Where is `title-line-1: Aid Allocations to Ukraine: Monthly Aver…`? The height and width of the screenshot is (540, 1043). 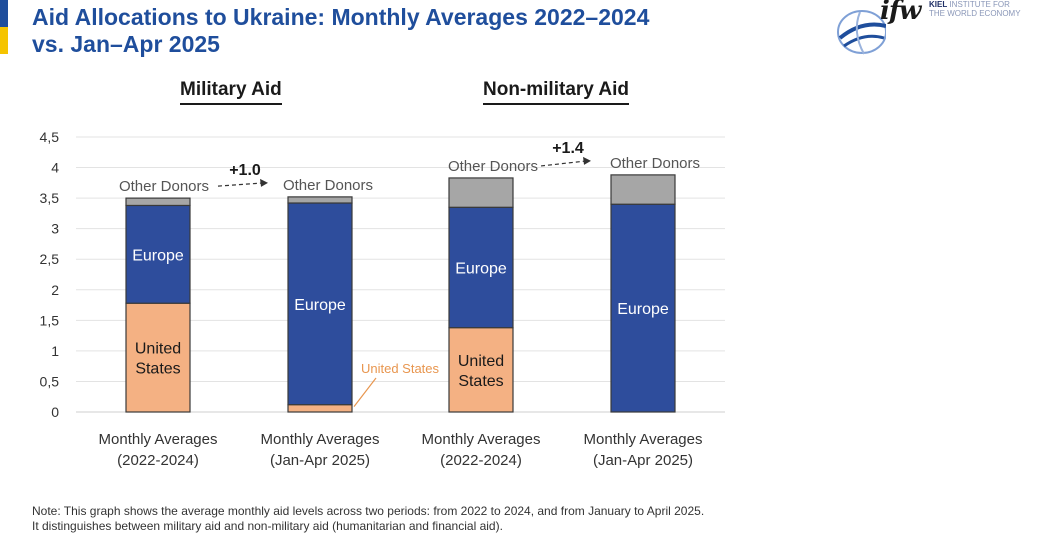 title-line-1: Aid Allocations to Ukraine: Monthly Aver… is located at coordinates (341, 17).